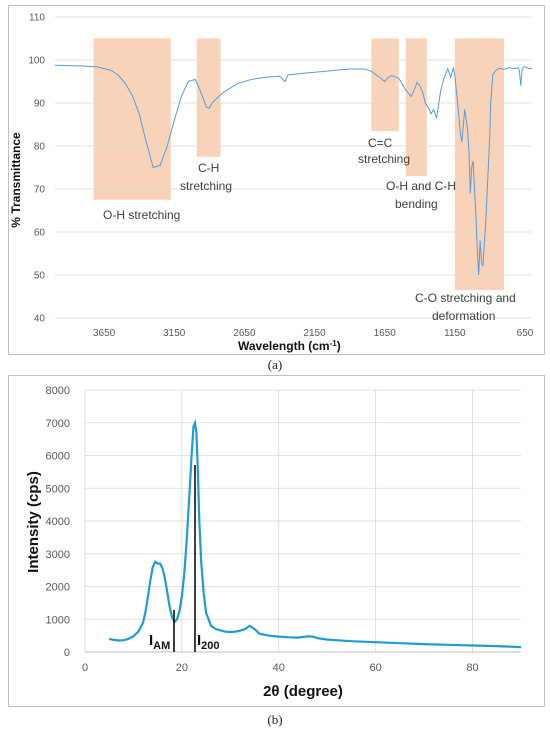 This screenshot has height=735, width=550. I want to click on ftir-y-ticks: 40 50 60 70 80 90 100 110, so click(36, 169).